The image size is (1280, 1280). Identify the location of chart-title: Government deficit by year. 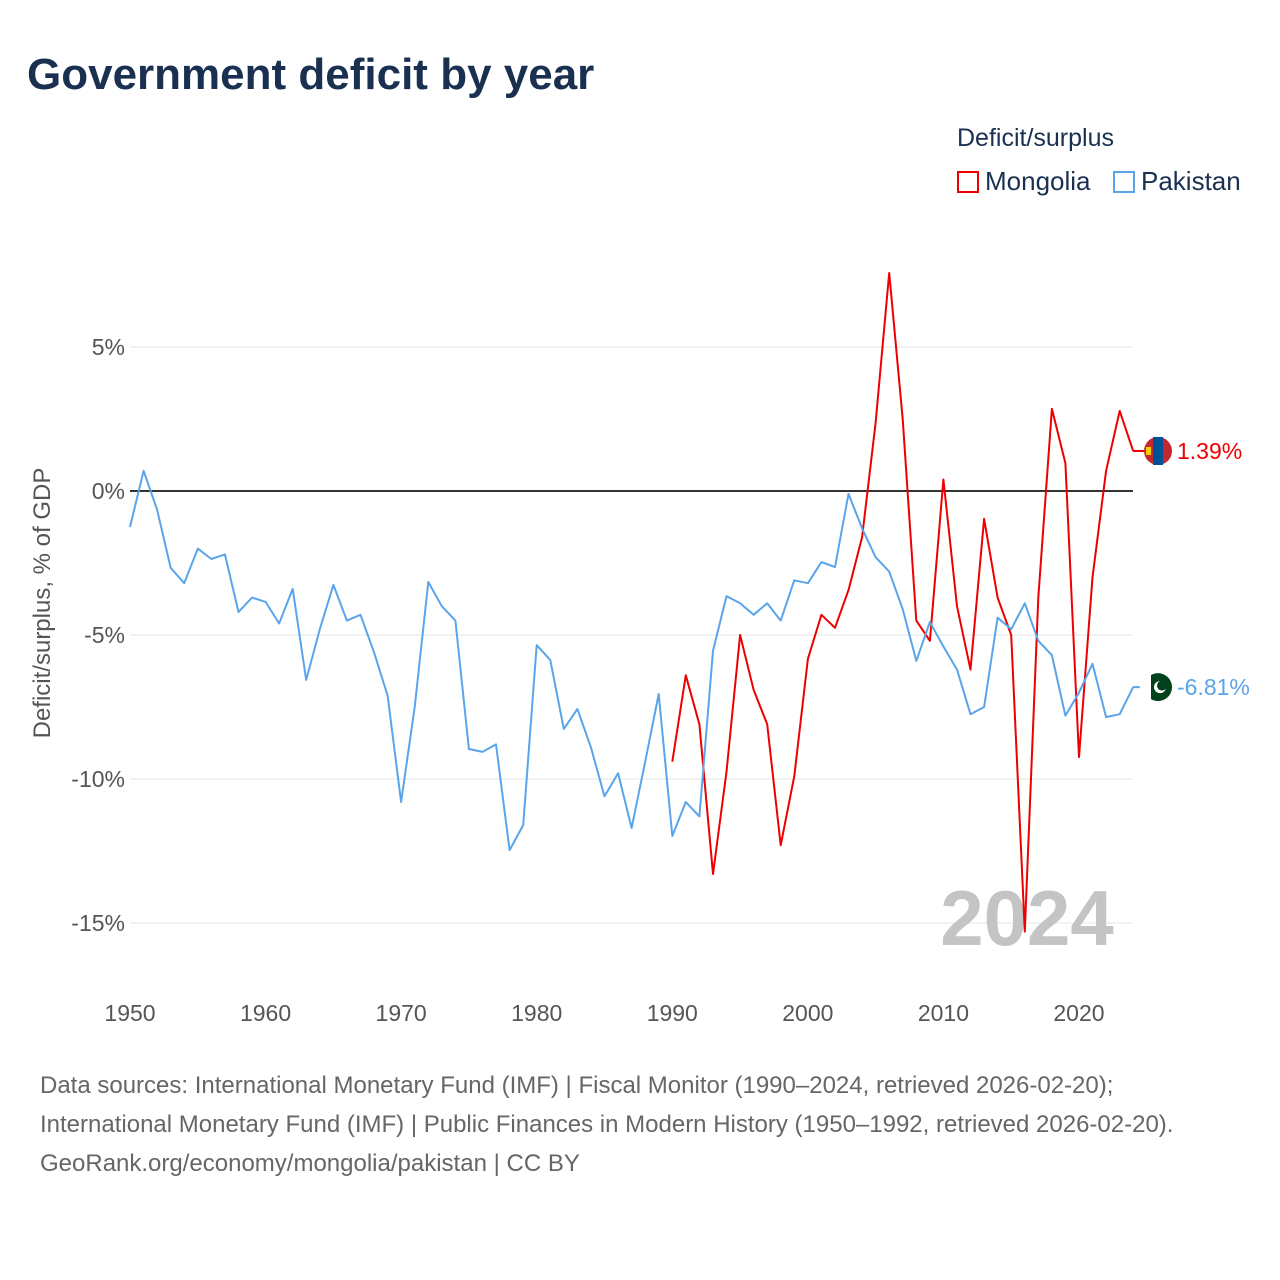
(311, 74).